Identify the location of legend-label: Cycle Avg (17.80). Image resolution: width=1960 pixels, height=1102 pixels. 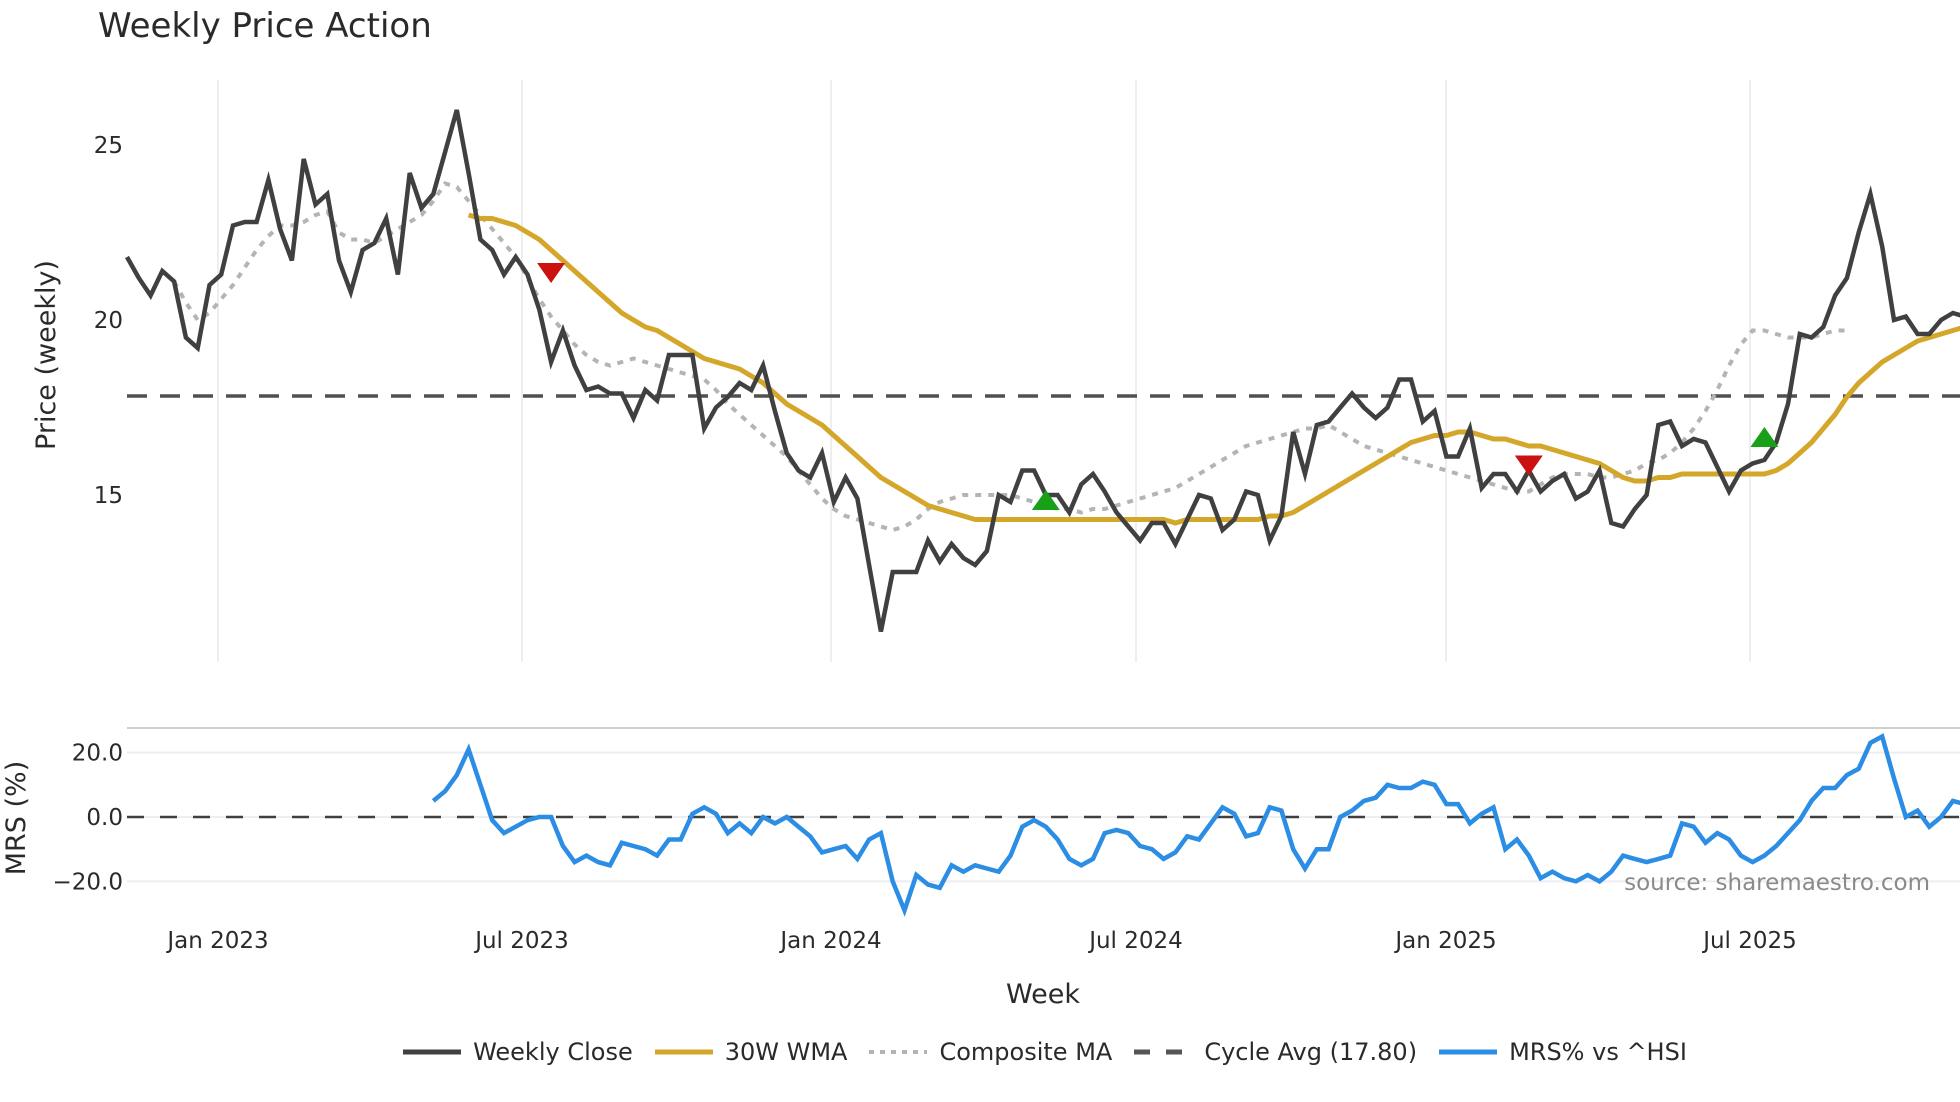
(1311, 1052).